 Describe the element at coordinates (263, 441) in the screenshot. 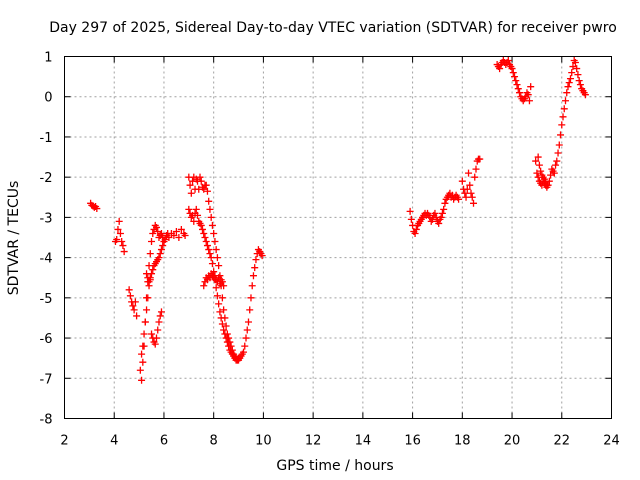

I see `x-tick-label: 10` at that location.